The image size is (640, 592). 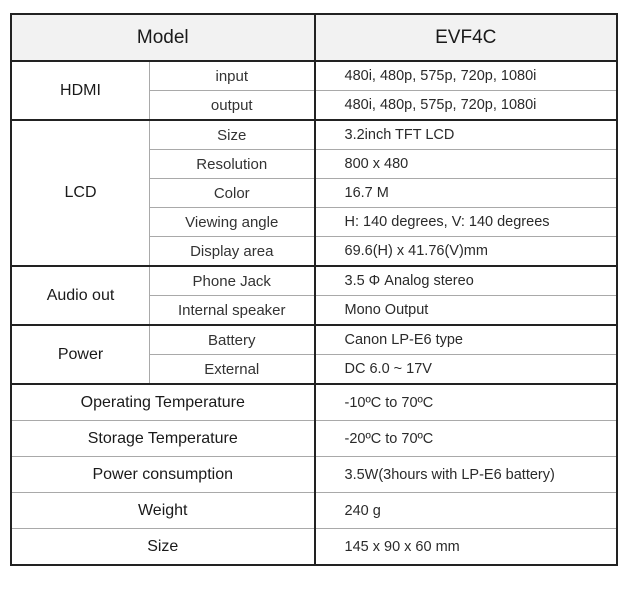 I want to click on table-row: External DC 6.0 ~ 17V, so click(x=314, y=369).